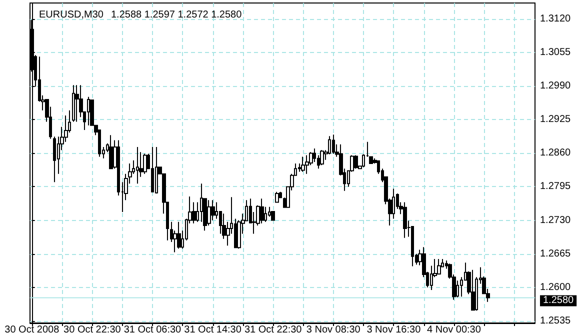  I want to click on x-tick-label: 30 Oct 22:30, so click(93, 330).